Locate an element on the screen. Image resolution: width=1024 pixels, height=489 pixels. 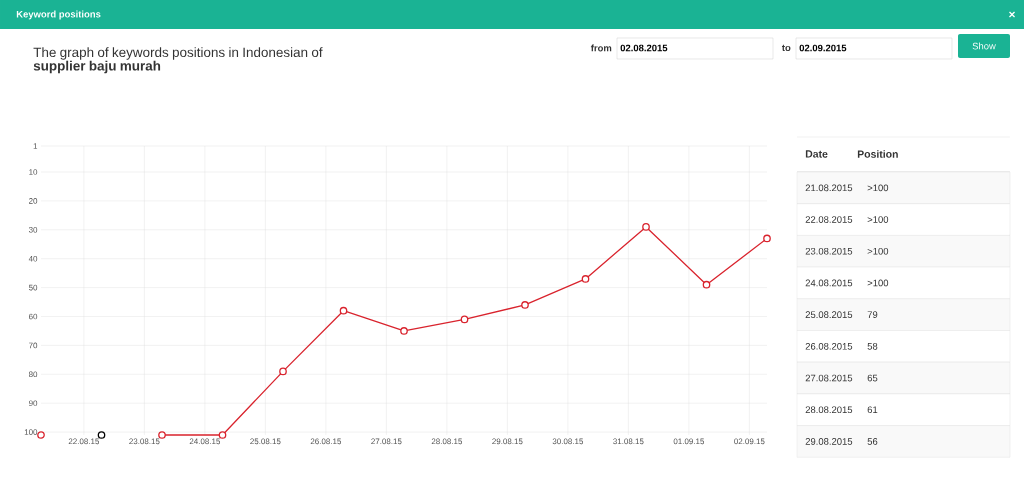
text: Position is located at coordinates (877, 154).